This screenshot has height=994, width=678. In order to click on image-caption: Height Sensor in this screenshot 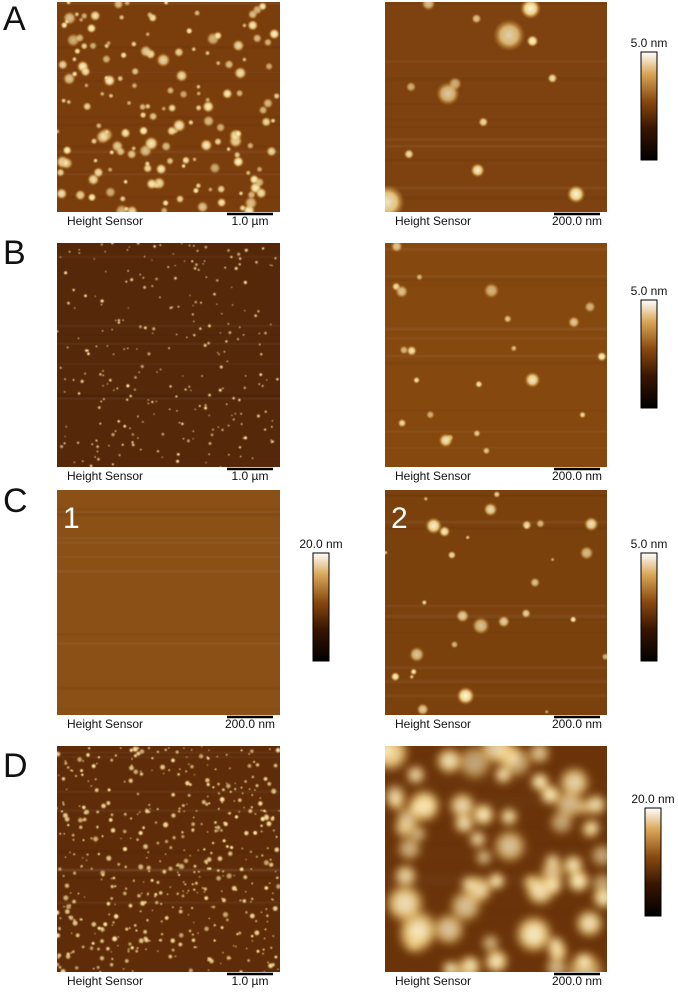, I will do `click(433, 724)`.